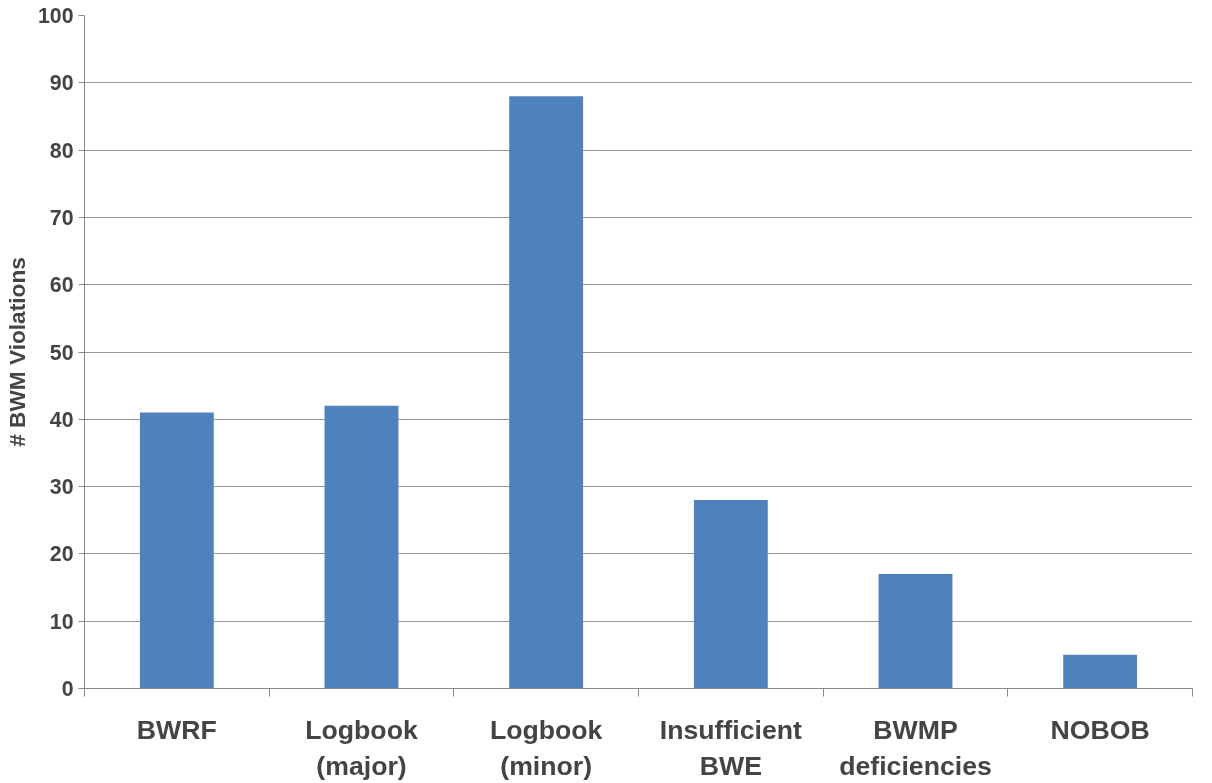 The height and width of the screenshot is (783, 1212). What do you see at coordinates (61, 83) in the screenshot?
I see `y-tick-label: 90` at bounding box center [61, 83].